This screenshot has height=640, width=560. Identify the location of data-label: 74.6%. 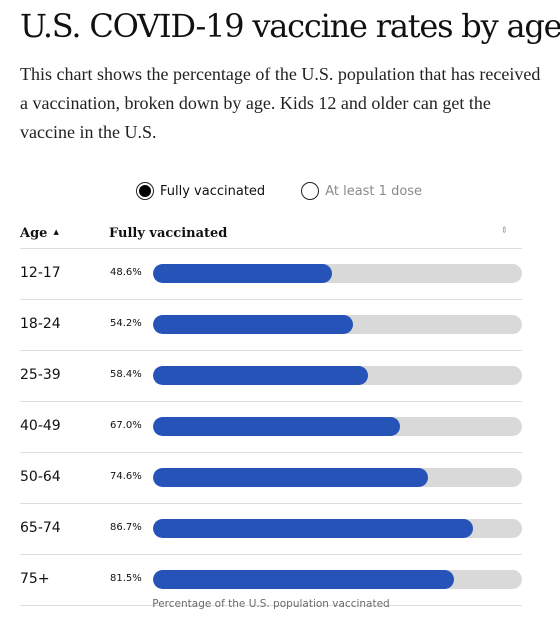
(126, 476).